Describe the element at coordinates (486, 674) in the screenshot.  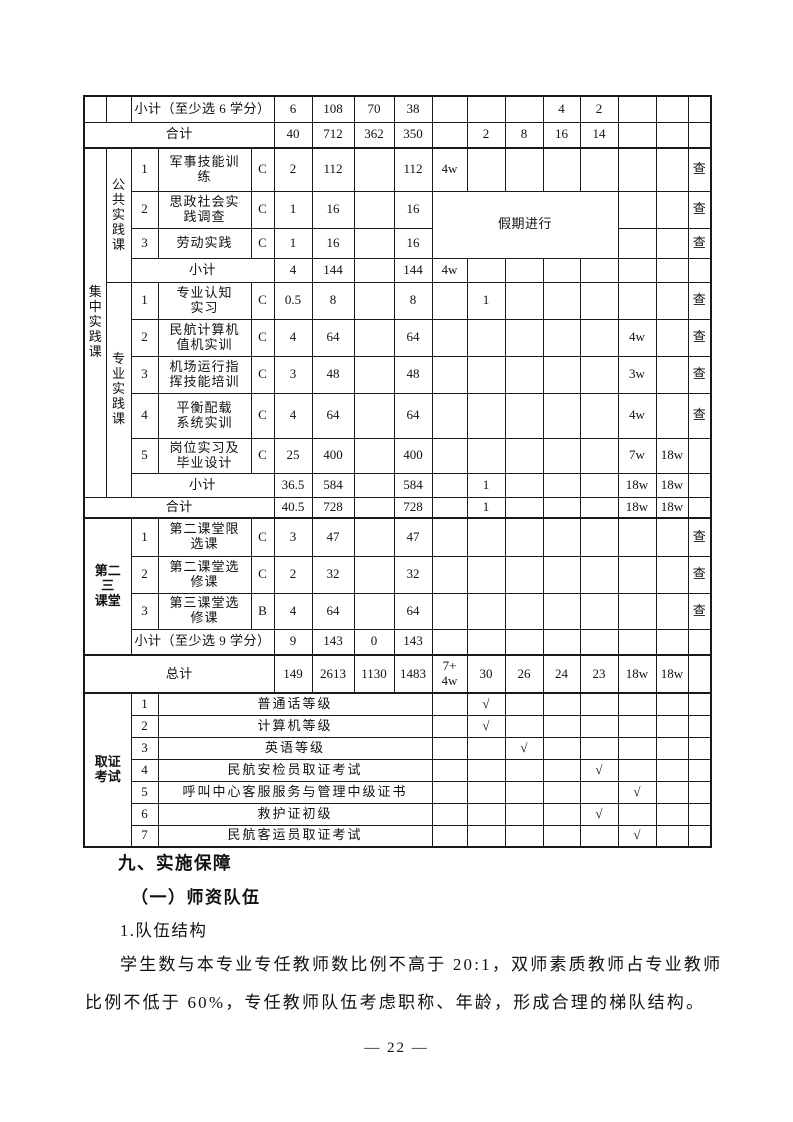
I see `sem1-cell: 30` at that location.